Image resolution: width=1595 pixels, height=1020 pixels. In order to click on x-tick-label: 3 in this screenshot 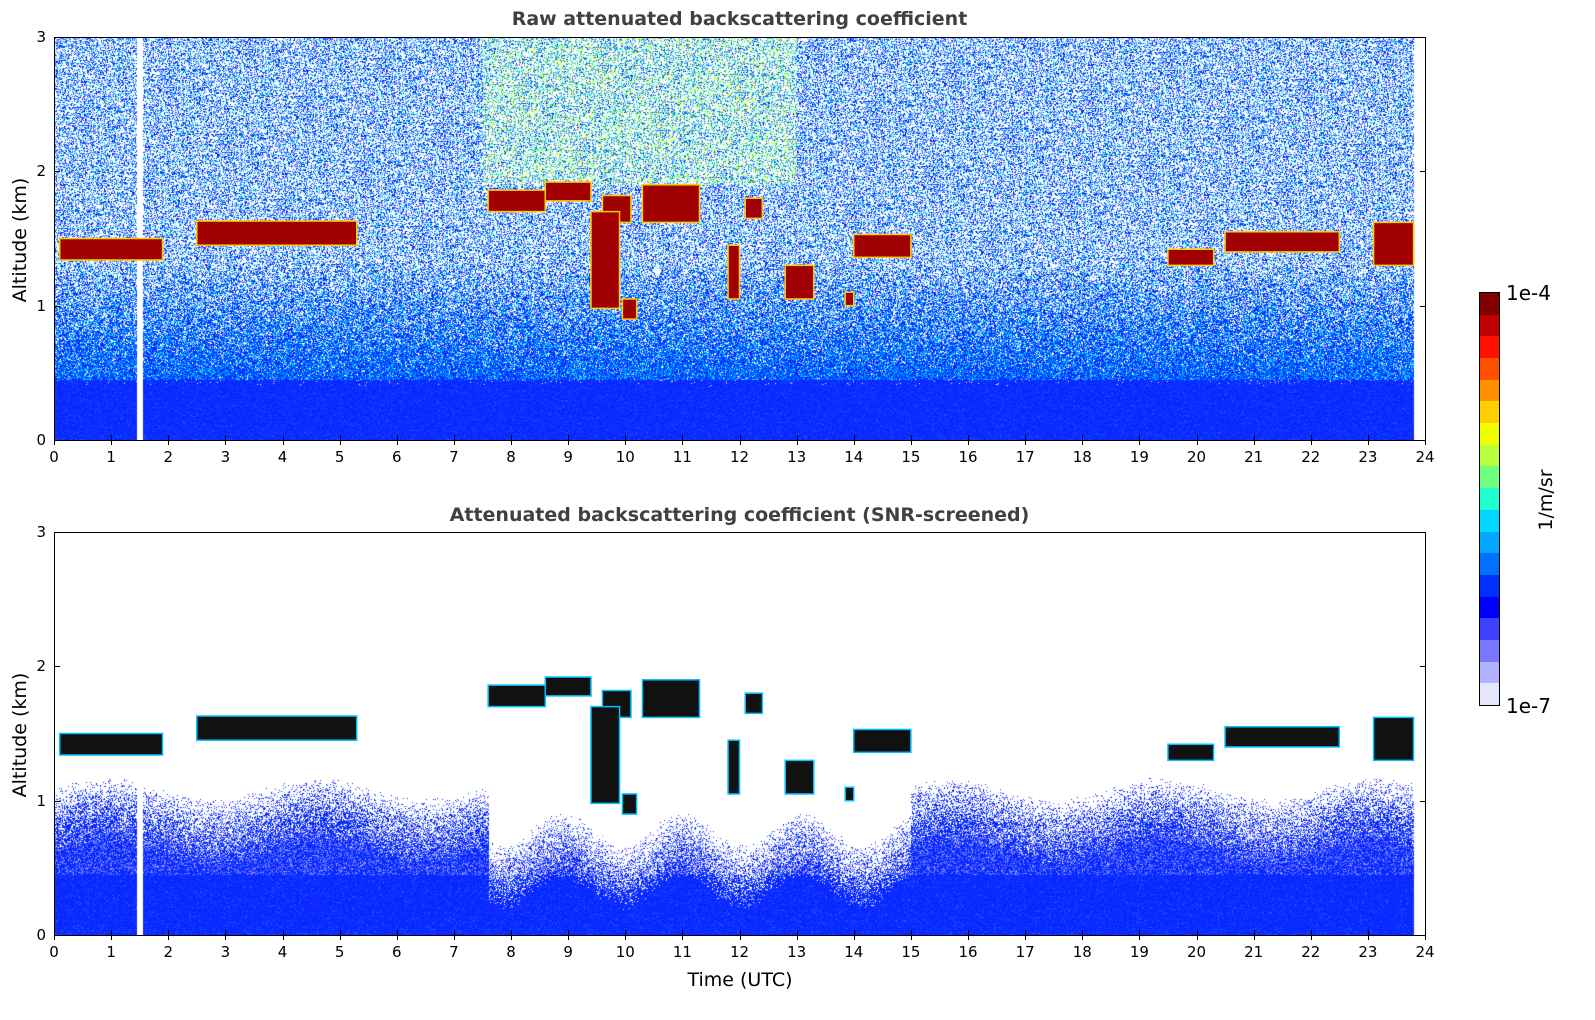, I will do `click(225, 457)`.